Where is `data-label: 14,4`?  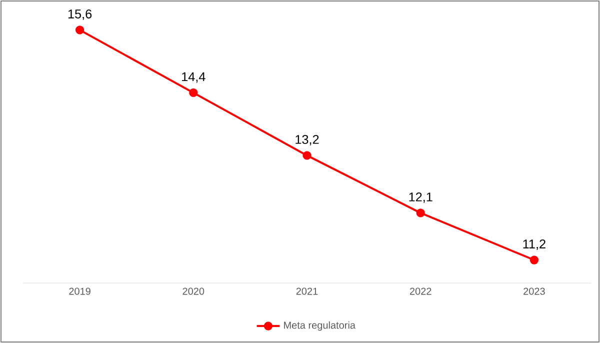
data-label: 14,4 is located at coordinates (194, 77).